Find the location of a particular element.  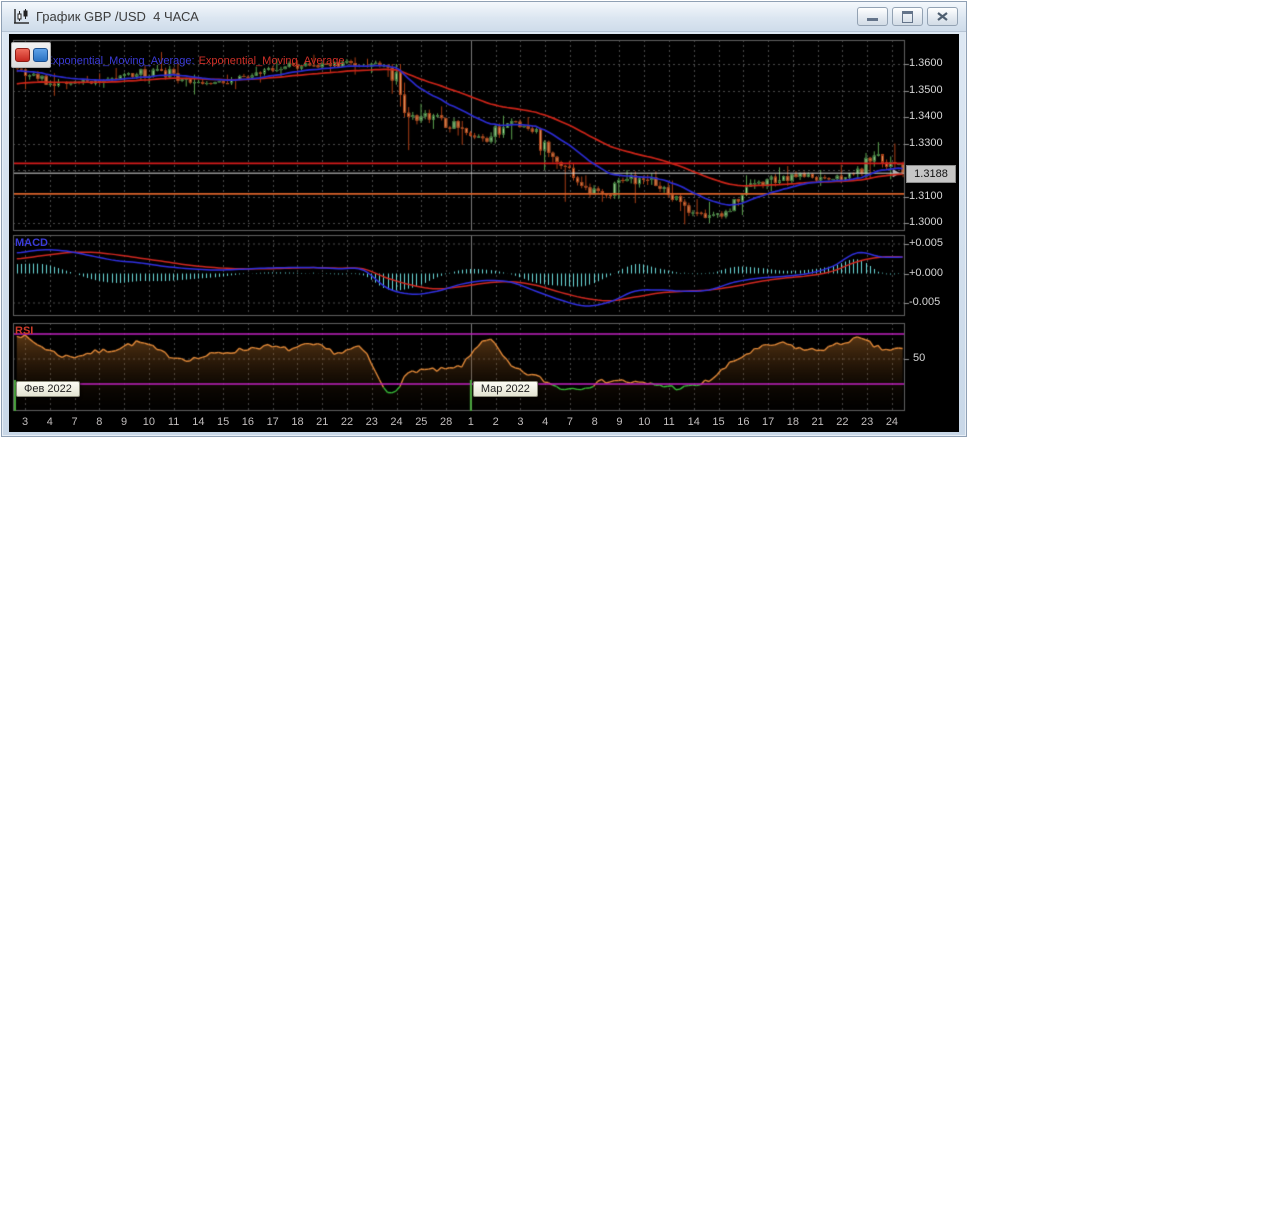

restore-icon is located at coordinates (907, 16).